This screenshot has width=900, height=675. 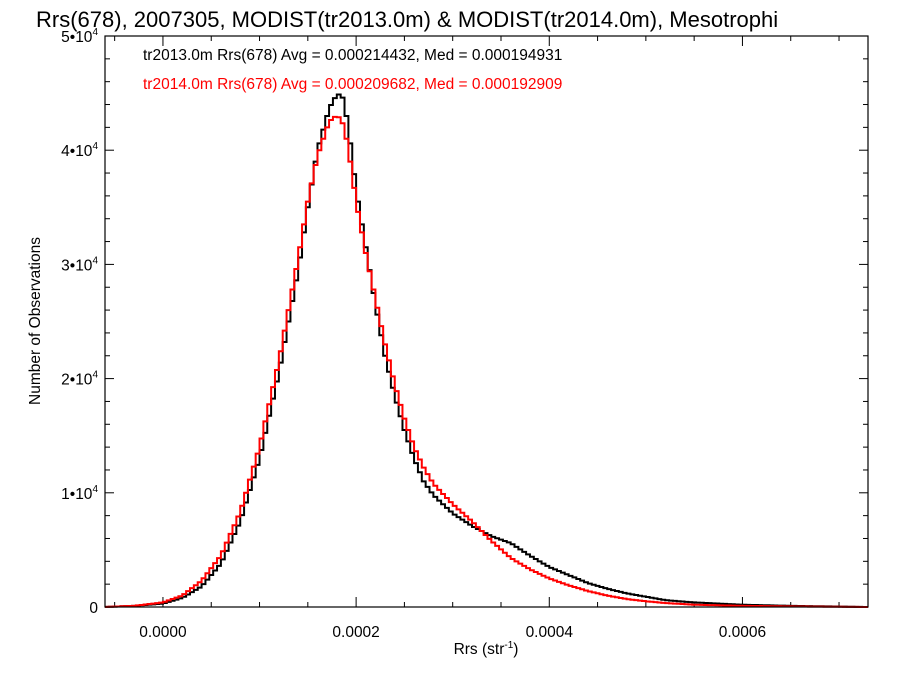 I want to click on y-tick-label-text: 0, so click(x=93, y=608).